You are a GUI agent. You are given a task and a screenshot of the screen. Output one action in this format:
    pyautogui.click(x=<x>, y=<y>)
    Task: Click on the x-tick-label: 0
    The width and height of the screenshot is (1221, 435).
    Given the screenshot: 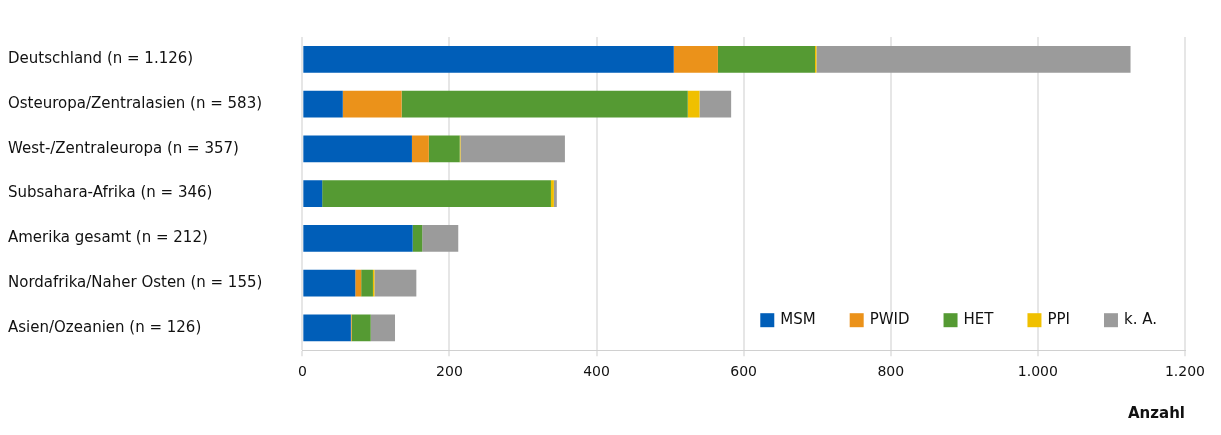 What is the action you would take?
    pyautogui.click(x=302, y=371)
    